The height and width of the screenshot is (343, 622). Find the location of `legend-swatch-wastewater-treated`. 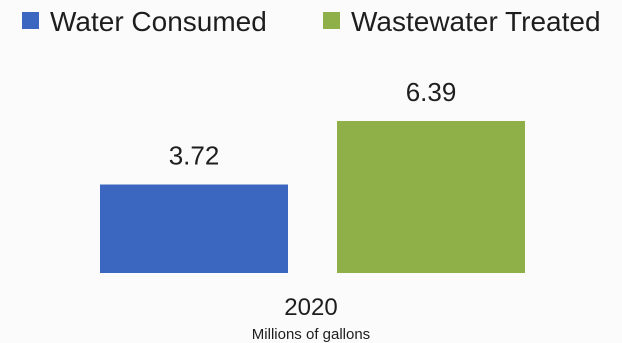

legend-swatch-wastewater-treated is located at coordinates (331, 20).